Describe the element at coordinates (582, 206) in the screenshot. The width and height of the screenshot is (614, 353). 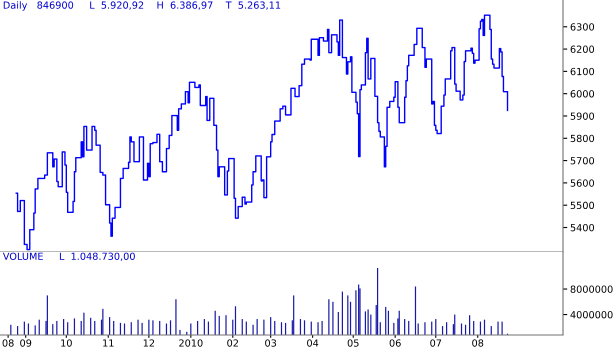
I see `y-tick-label: 5500` at that location.